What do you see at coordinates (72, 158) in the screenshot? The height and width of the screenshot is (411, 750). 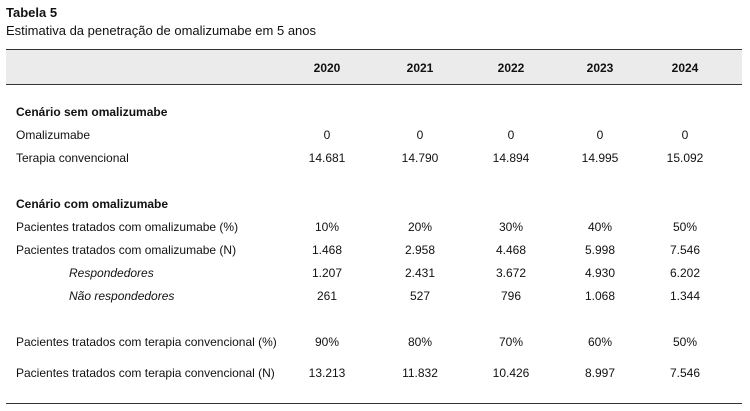 I see `row-label: Terapia convencional` at bounding box center [72, 158].